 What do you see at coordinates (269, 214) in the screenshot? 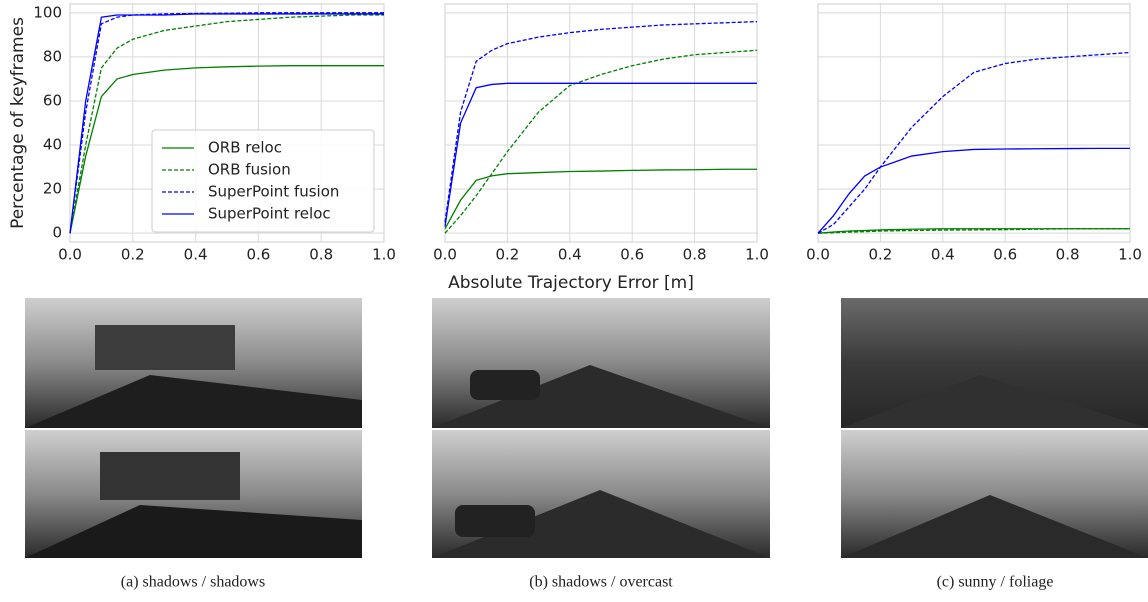
I see `legend-label: SuperPoint reloc` at bounding box center [269, 214].